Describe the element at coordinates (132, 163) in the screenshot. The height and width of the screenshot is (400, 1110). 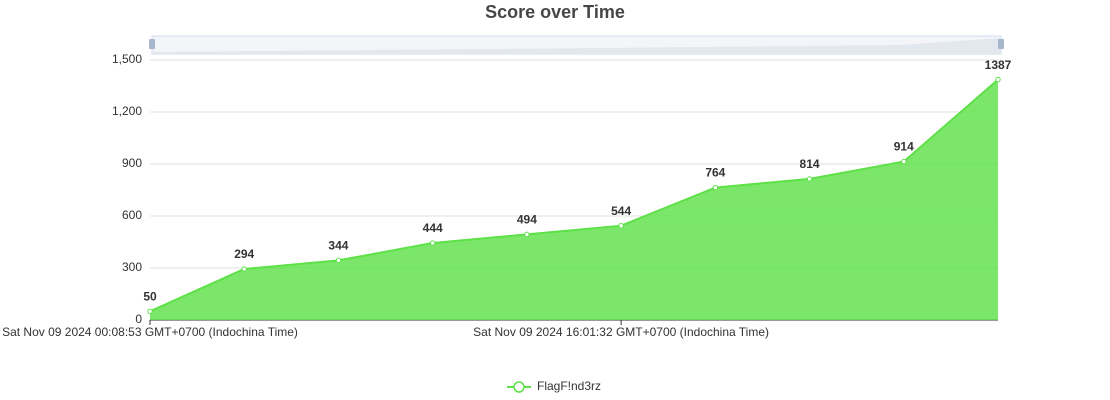
I see `y-tick-label: 900` at that location.